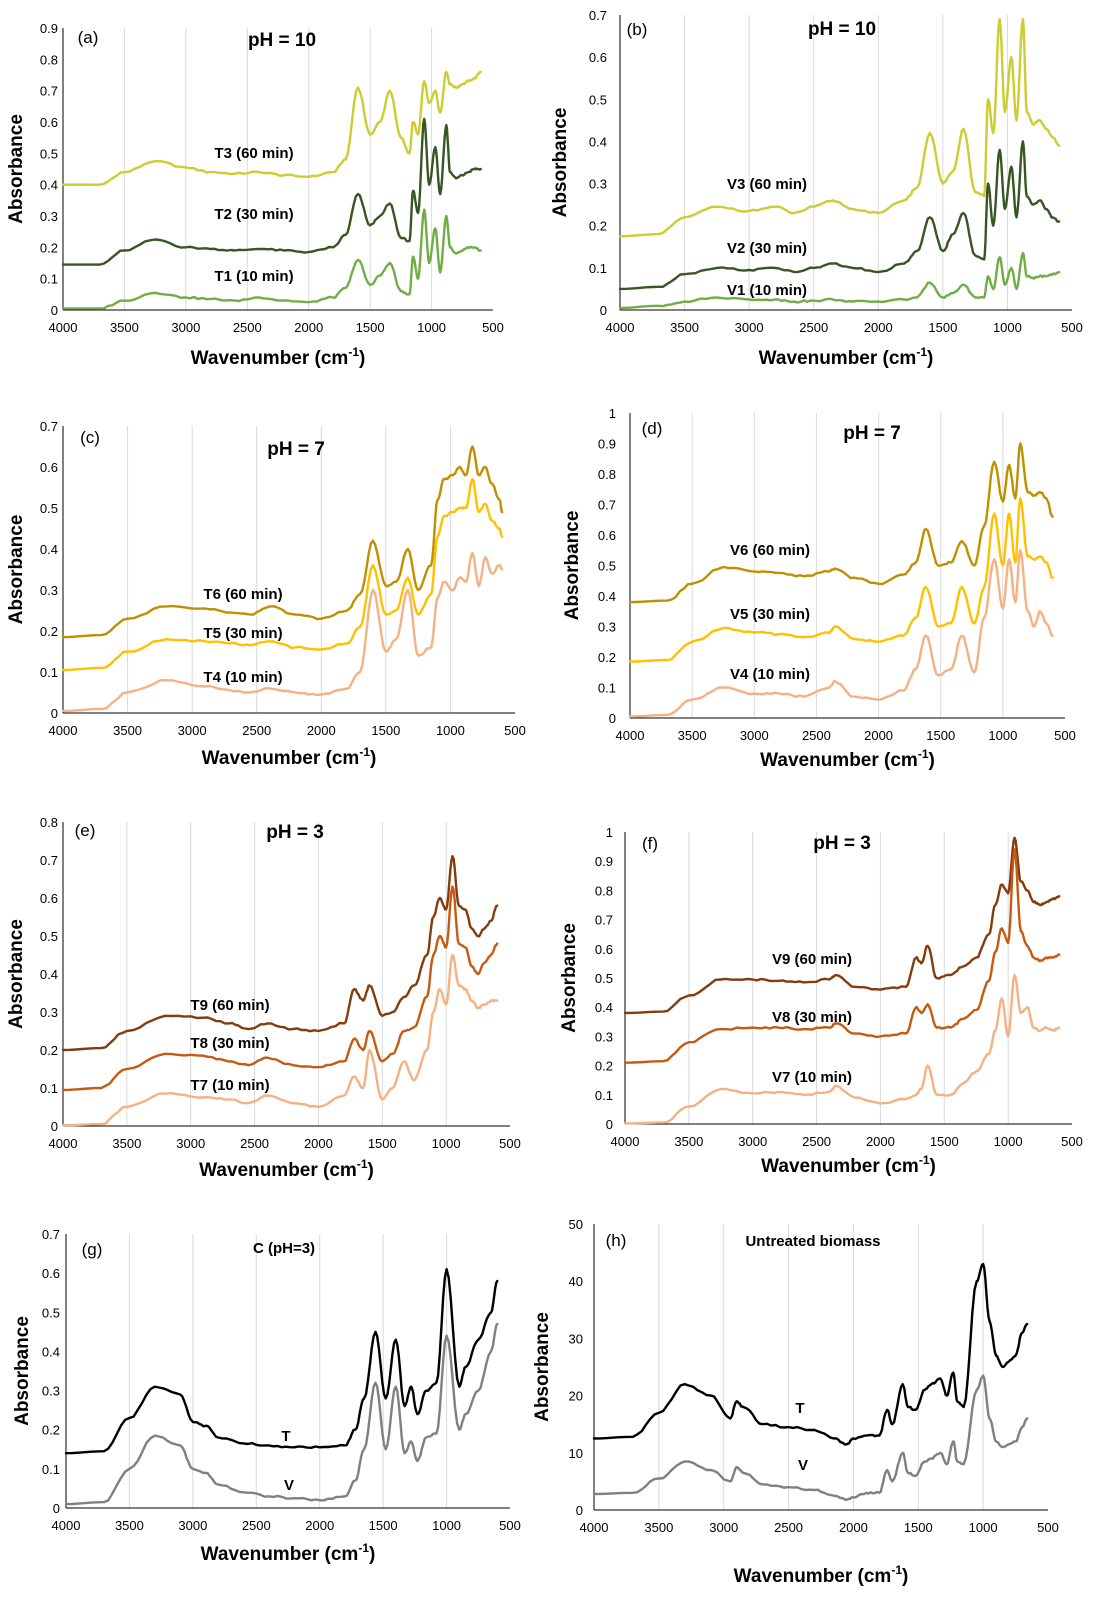  Describe the element at coordinates (652, 428) in the screenshot. I see `panel-letter: (d)` at that location.